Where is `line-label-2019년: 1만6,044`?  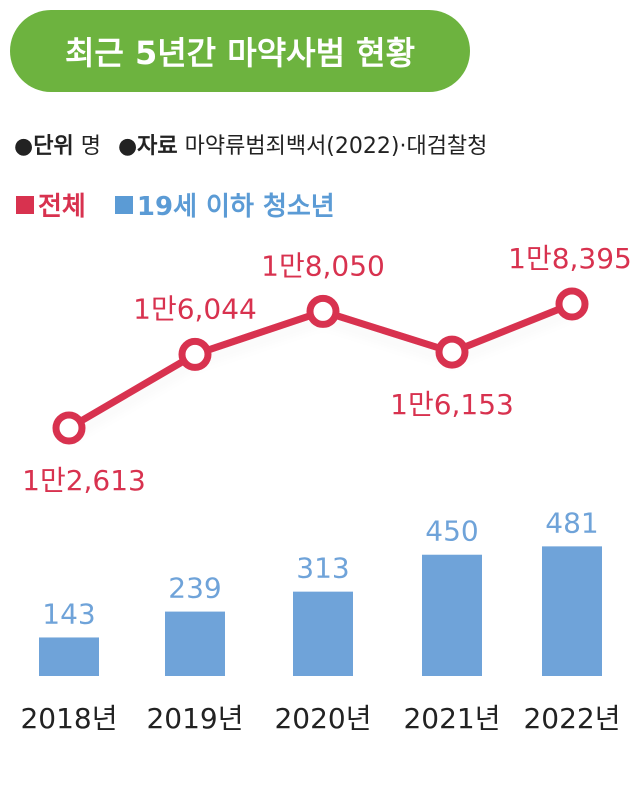
line-label-2019년: 1만6,044 is located at coordinates (195, 308).